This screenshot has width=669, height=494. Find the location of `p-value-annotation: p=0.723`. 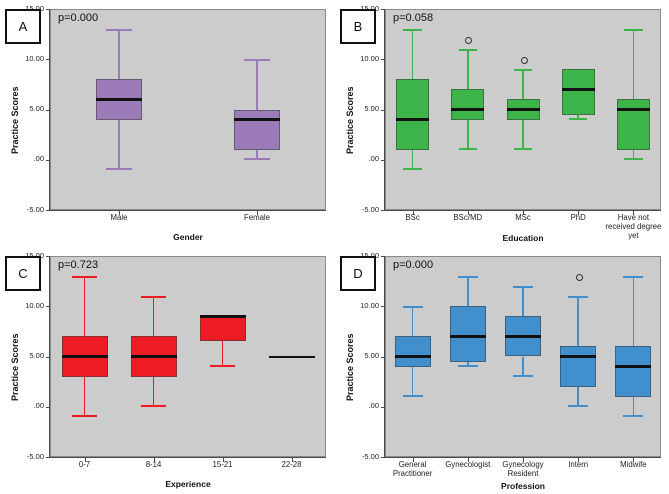

p-value-annotation: p=0.723 is located at coordinates (78, 265).